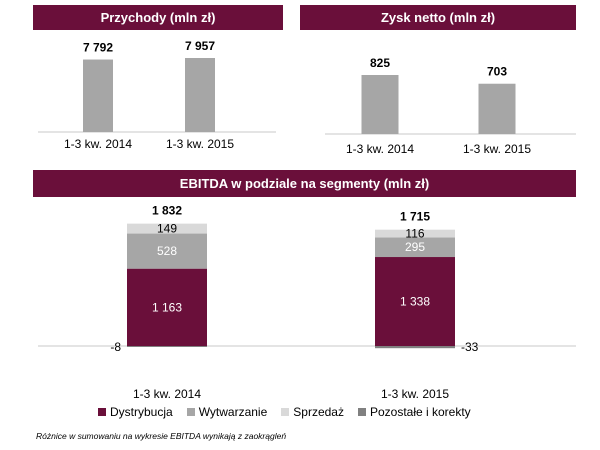  What do you see at coordinates (167, 394) in the screenshot?
I see `ebitda-category-label: 1-3 kw. 2014` at bounding box center [167, 394].